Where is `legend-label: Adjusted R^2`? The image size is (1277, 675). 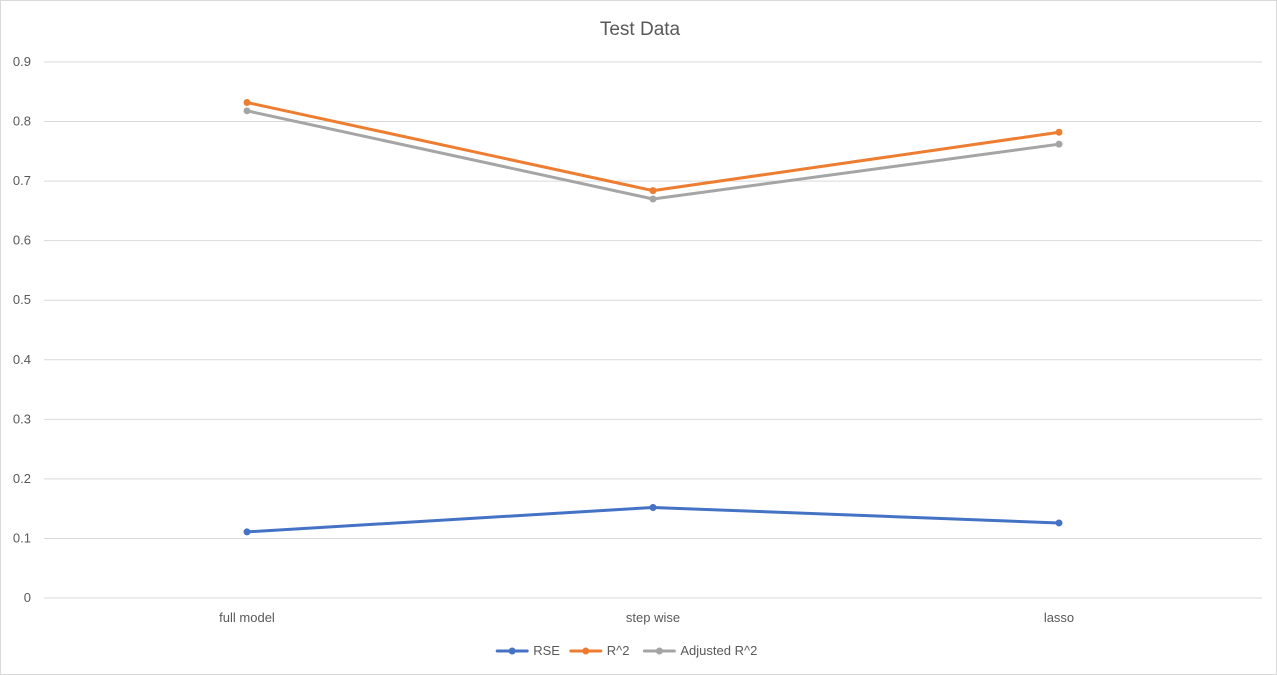 legend-label: Adjusted R^2 is located at coordinates (718, 650).